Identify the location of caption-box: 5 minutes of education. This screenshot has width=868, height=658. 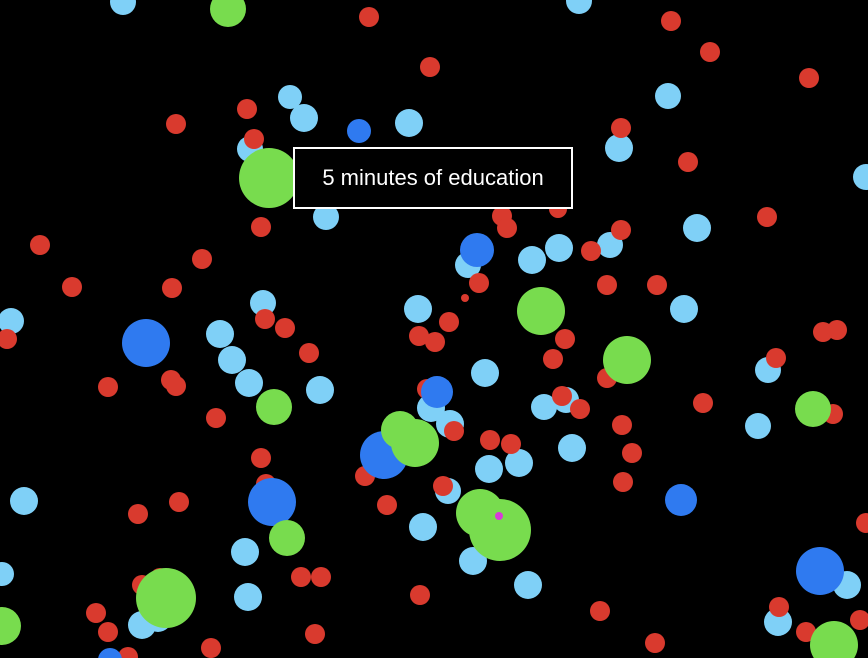
(433, 178).